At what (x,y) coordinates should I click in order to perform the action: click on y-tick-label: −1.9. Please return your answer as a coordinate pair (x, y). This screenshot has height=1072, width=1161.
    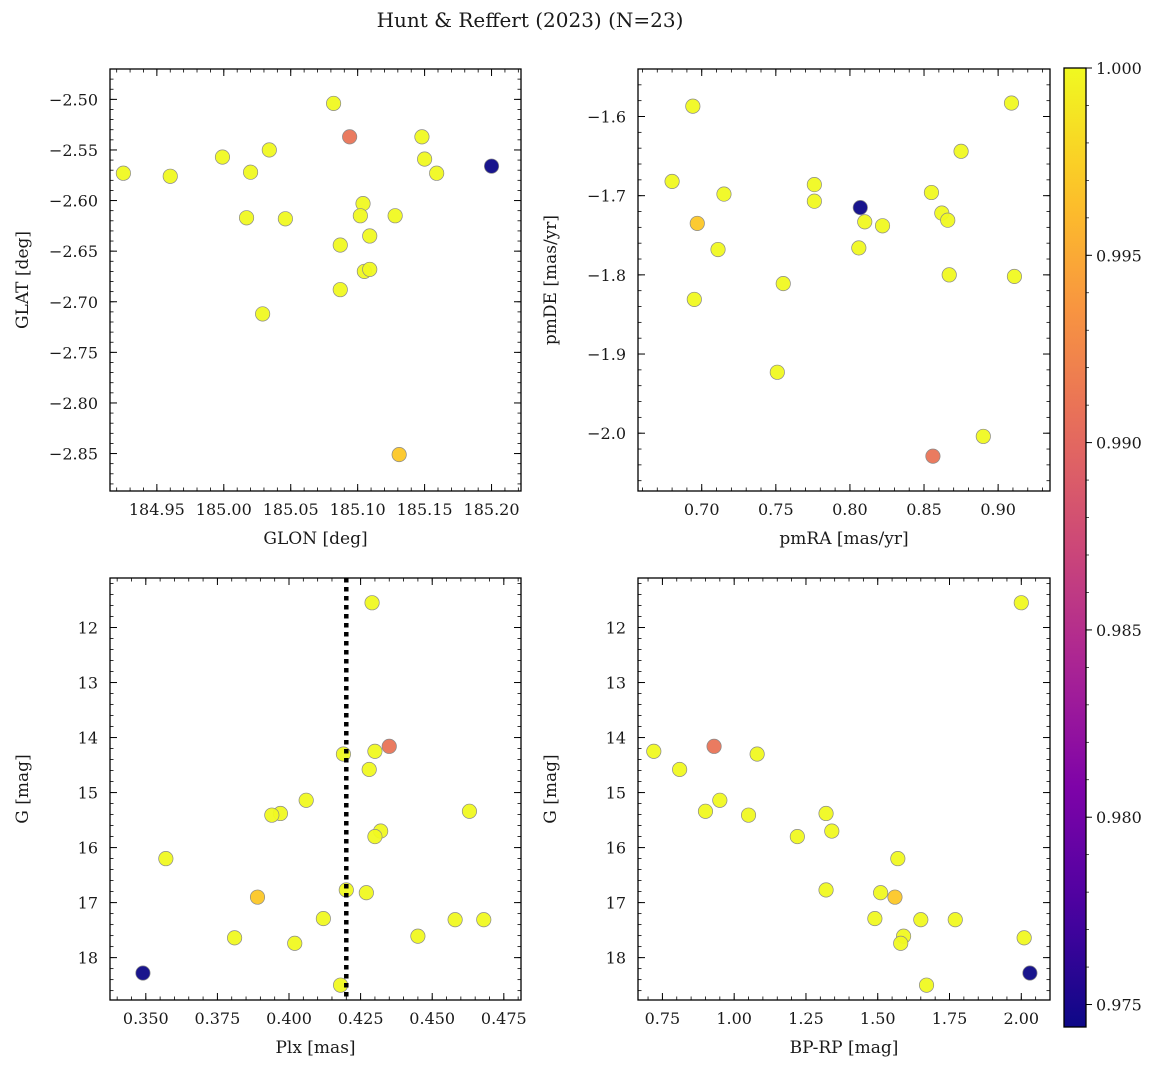
    Looking at the image, I should click on (606, 354).